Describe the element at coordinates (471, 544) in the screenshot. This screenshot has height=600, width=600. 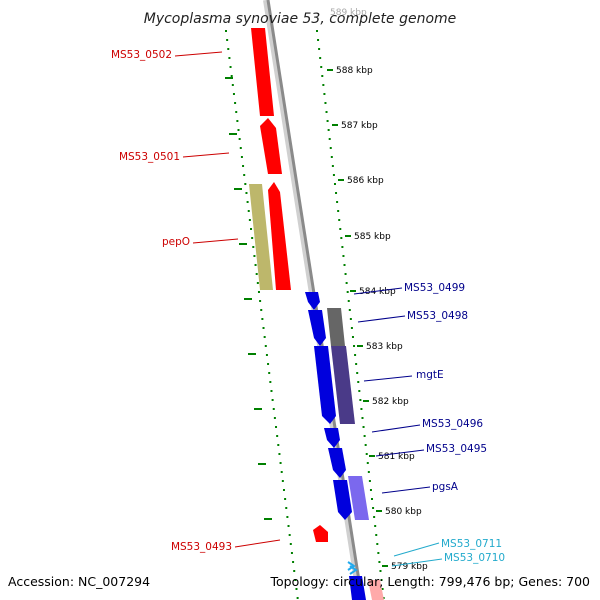
I see `gene-label: MS53_0711` at that location.